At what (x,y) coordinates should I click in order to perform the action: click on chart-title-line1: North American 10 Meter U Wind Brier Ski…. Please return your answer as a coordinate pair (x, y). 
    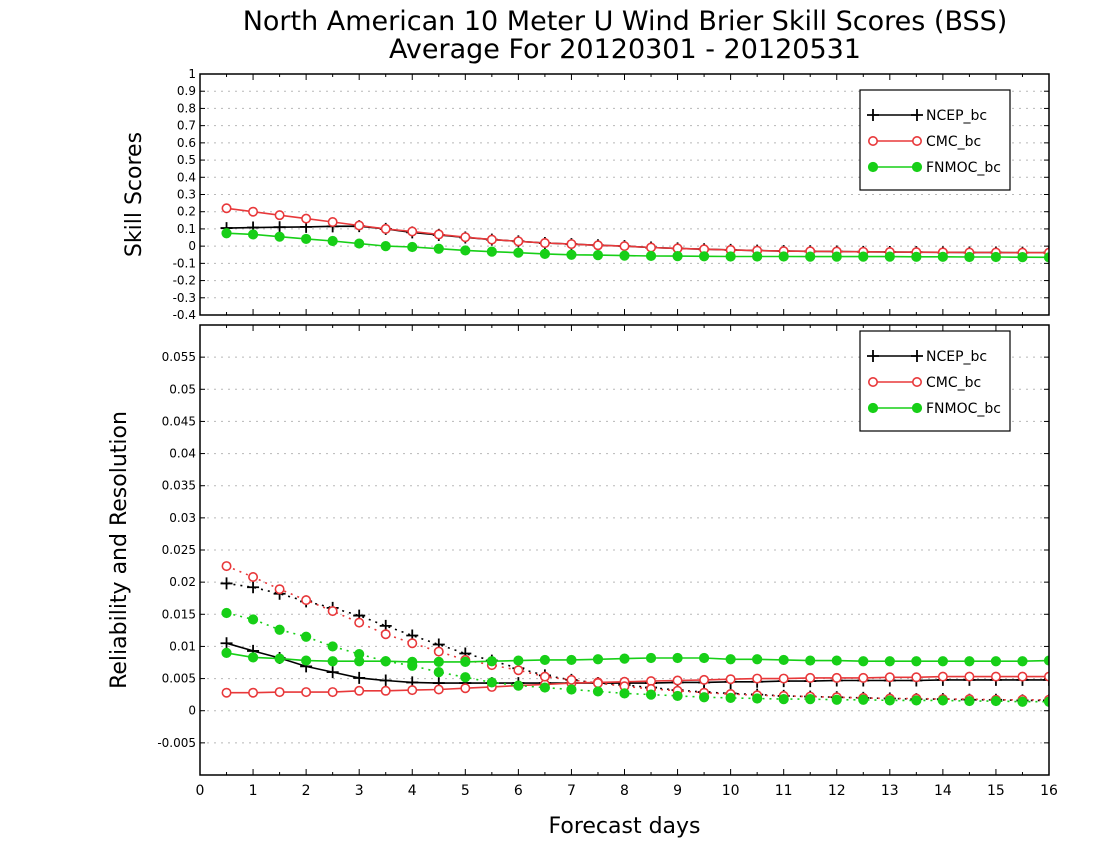
    Looking at the image, I should click on (625, 21).